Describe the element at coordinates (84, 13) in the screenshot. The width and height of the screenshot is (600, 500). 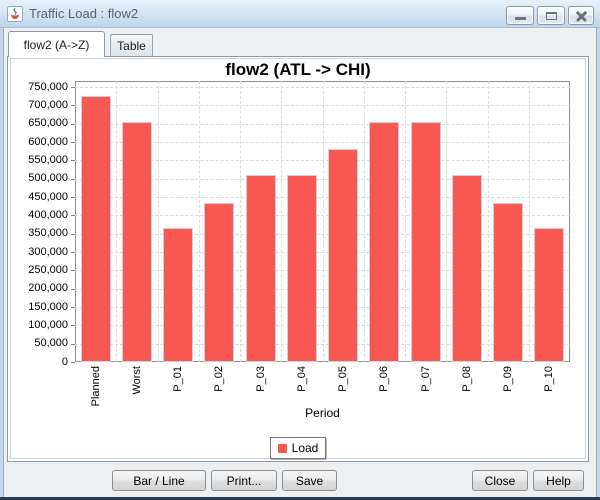
I see `window-title: Traffic Load : flow2` at that location.